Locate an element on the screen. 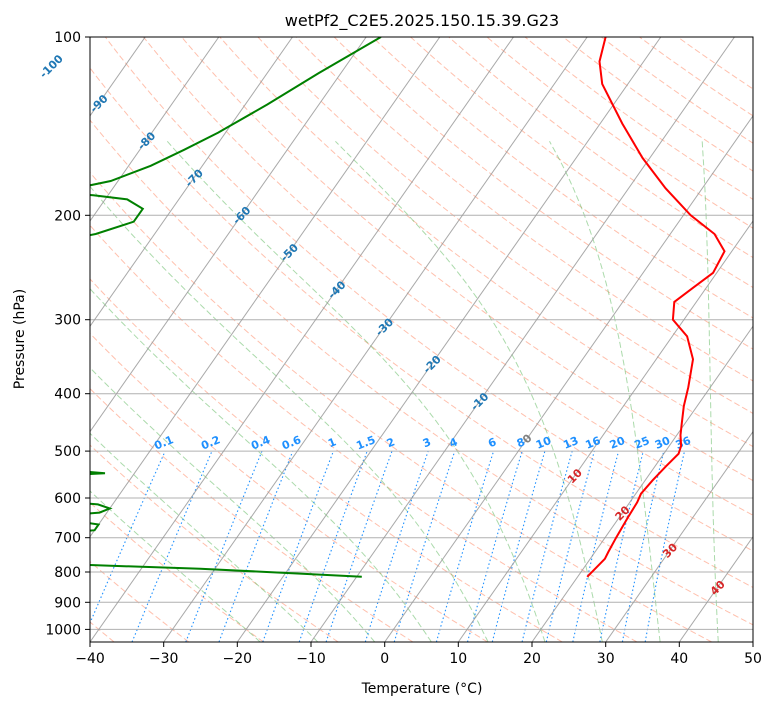 Image resolution: width=775 pixels, height=708 pixels. x-tick-label: −20 is located at coordinates (238, 659).